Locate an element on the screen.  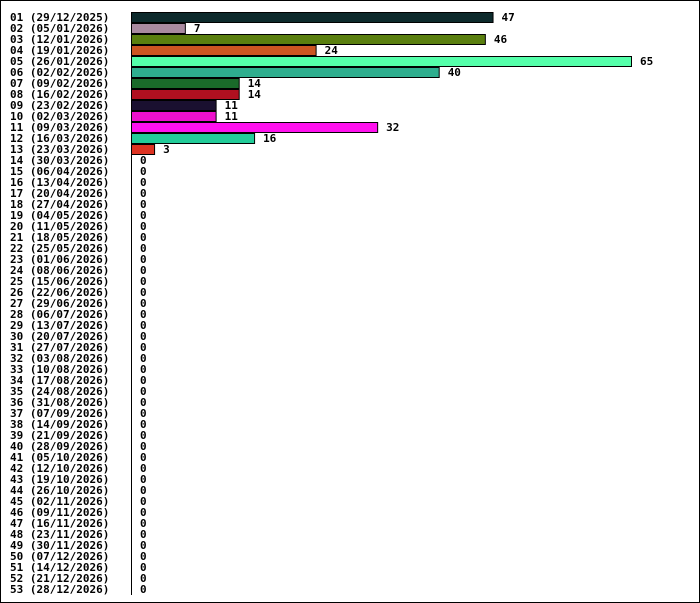
category-label: 39 (21/09/2026) is located at coordinates (59, 435).